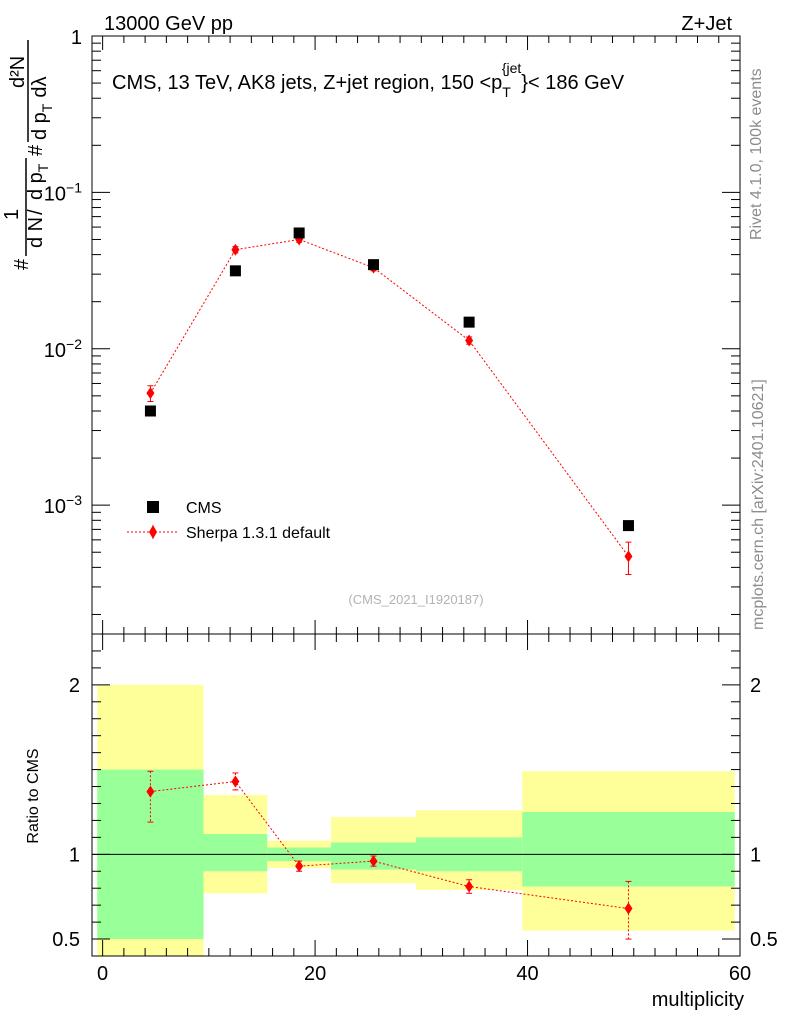 This screenshot has height=1024, width=786. What do you see at coordinates (706, 24) in the screenshot?
I see `header-right: Z+Jet` at bounding box center [706, 24].